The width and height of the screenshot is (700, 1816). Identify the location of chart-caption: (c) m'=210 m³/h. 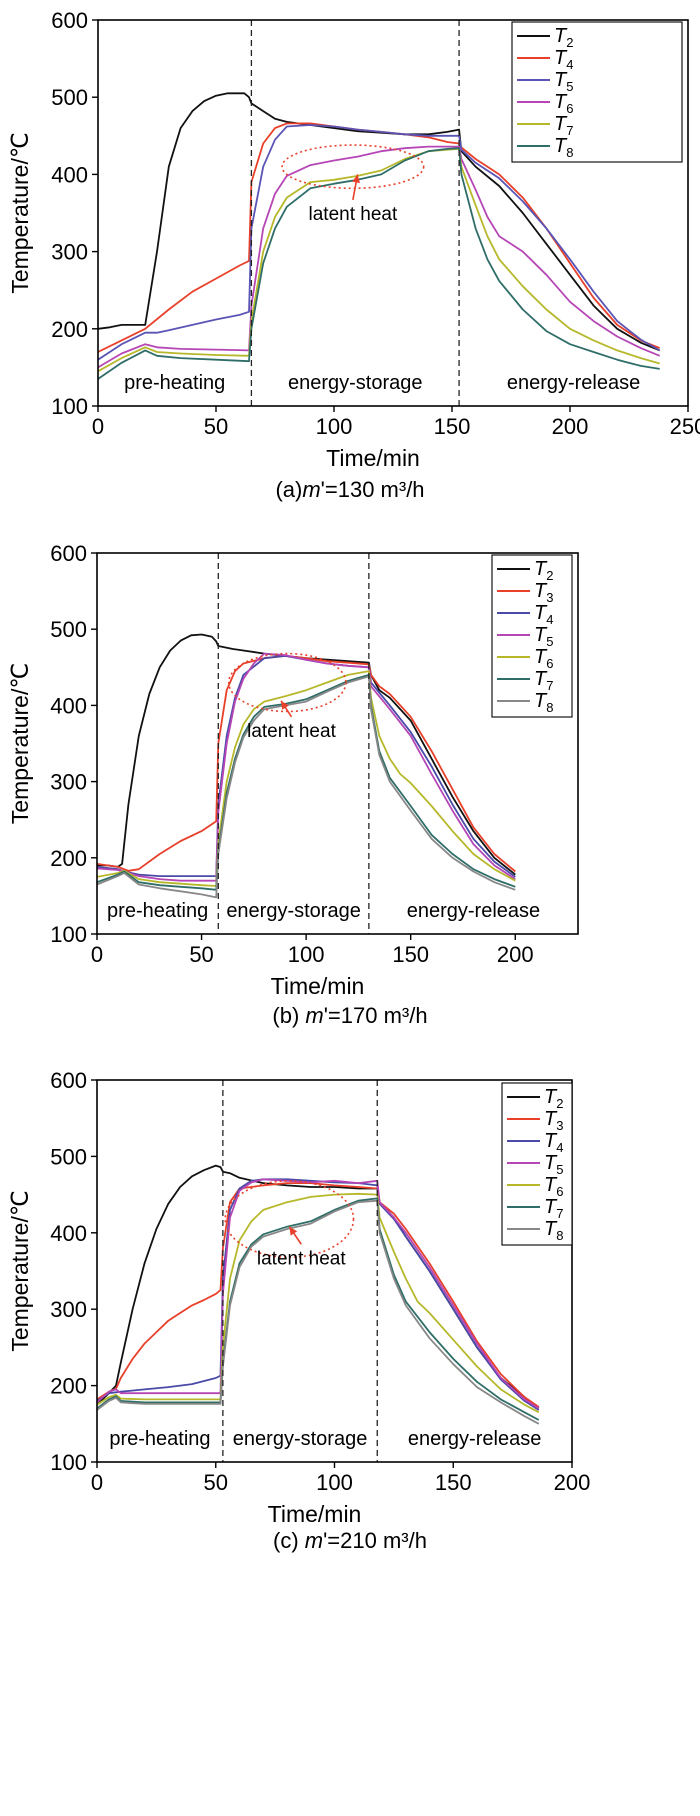
(350, 1540).